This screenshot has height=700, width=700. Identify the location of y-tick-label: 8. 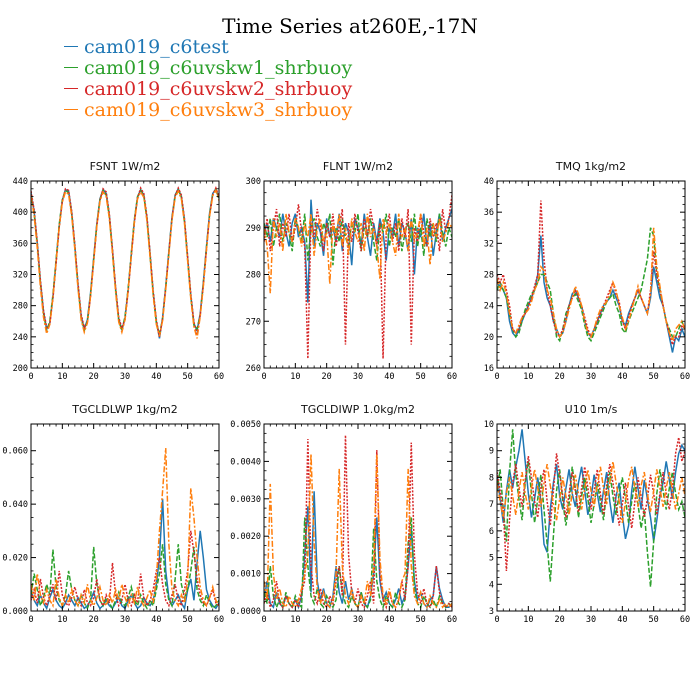
(491, 478).